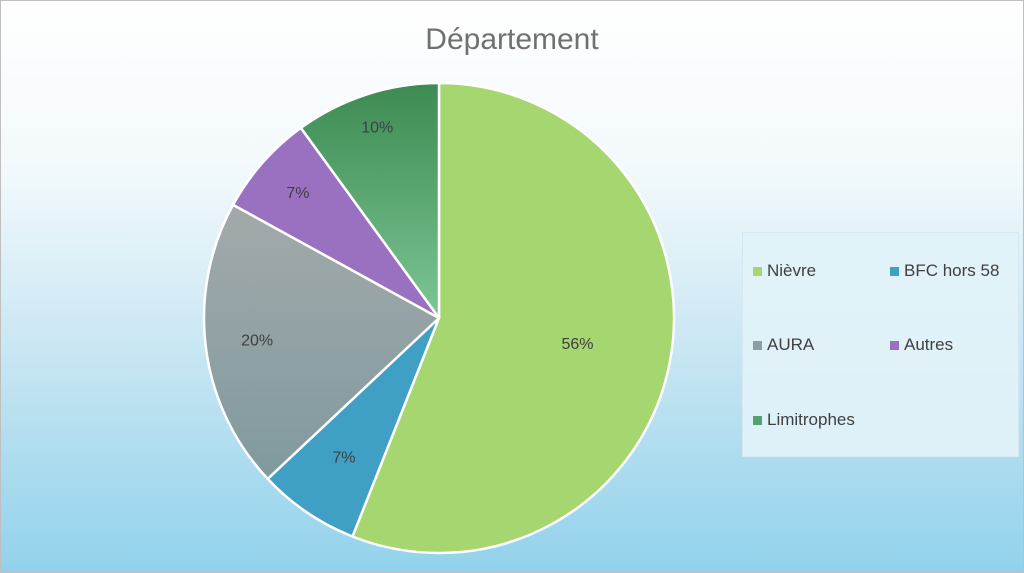 The image size is (1024, 573). What do you see at coordinates (297, 193) in the screenshot?
I see `data-label-autres: 7%` at bounding box center [297, 193].